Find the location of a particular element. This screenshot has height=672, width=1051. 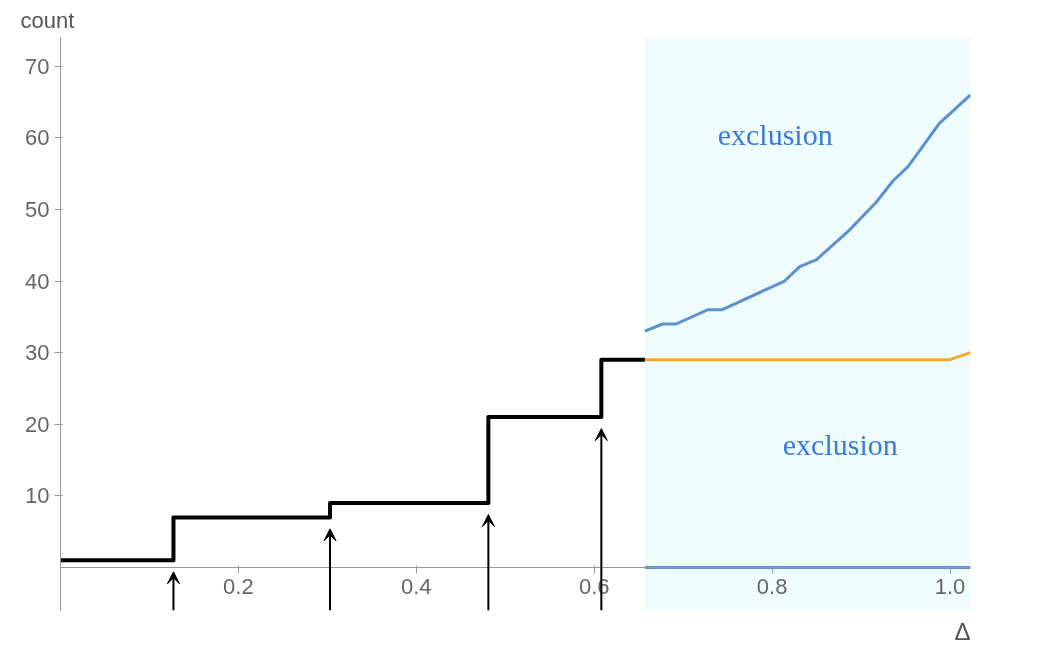

line-series is located at coordinates (807, 213).